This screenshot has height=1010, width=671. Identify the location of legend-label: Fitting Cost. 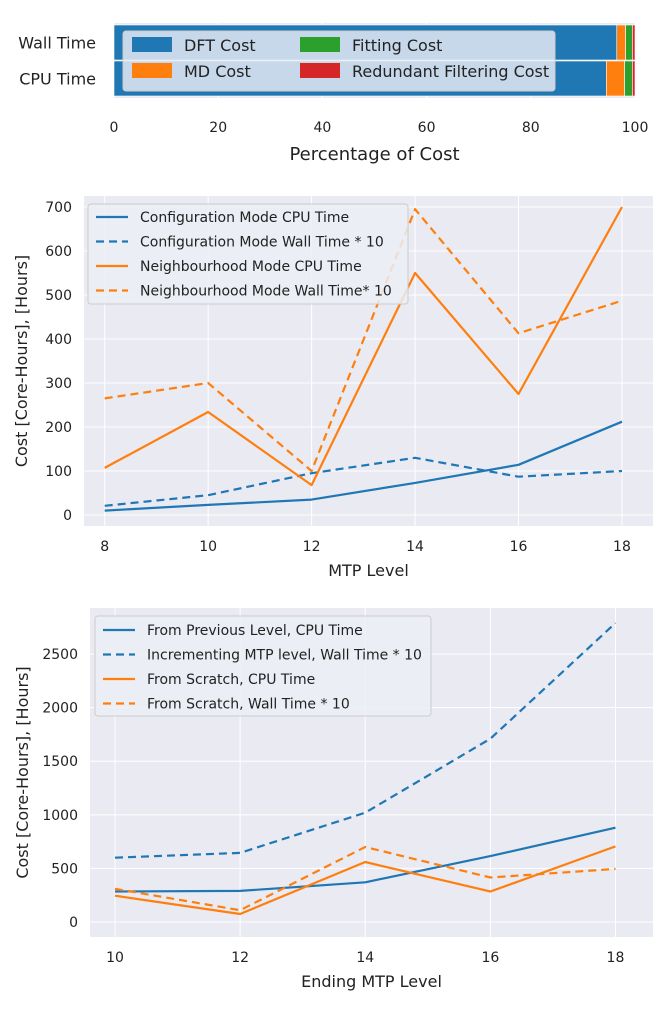
(397, 45).